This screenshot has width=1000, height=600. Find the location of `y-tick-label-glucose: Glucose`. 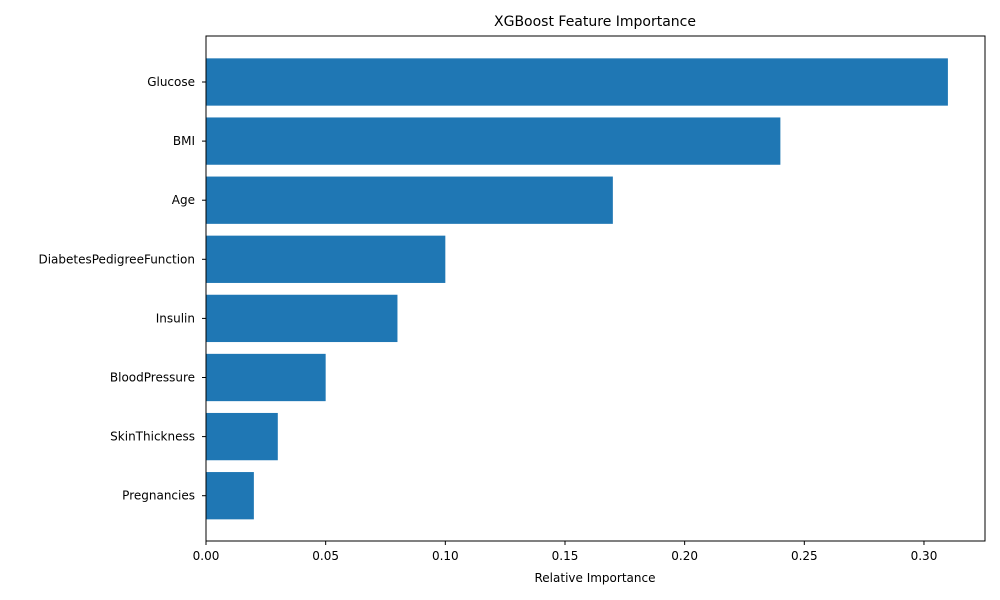

y-tick-label-glucose: Glucose is located at coordinates (171, 82).